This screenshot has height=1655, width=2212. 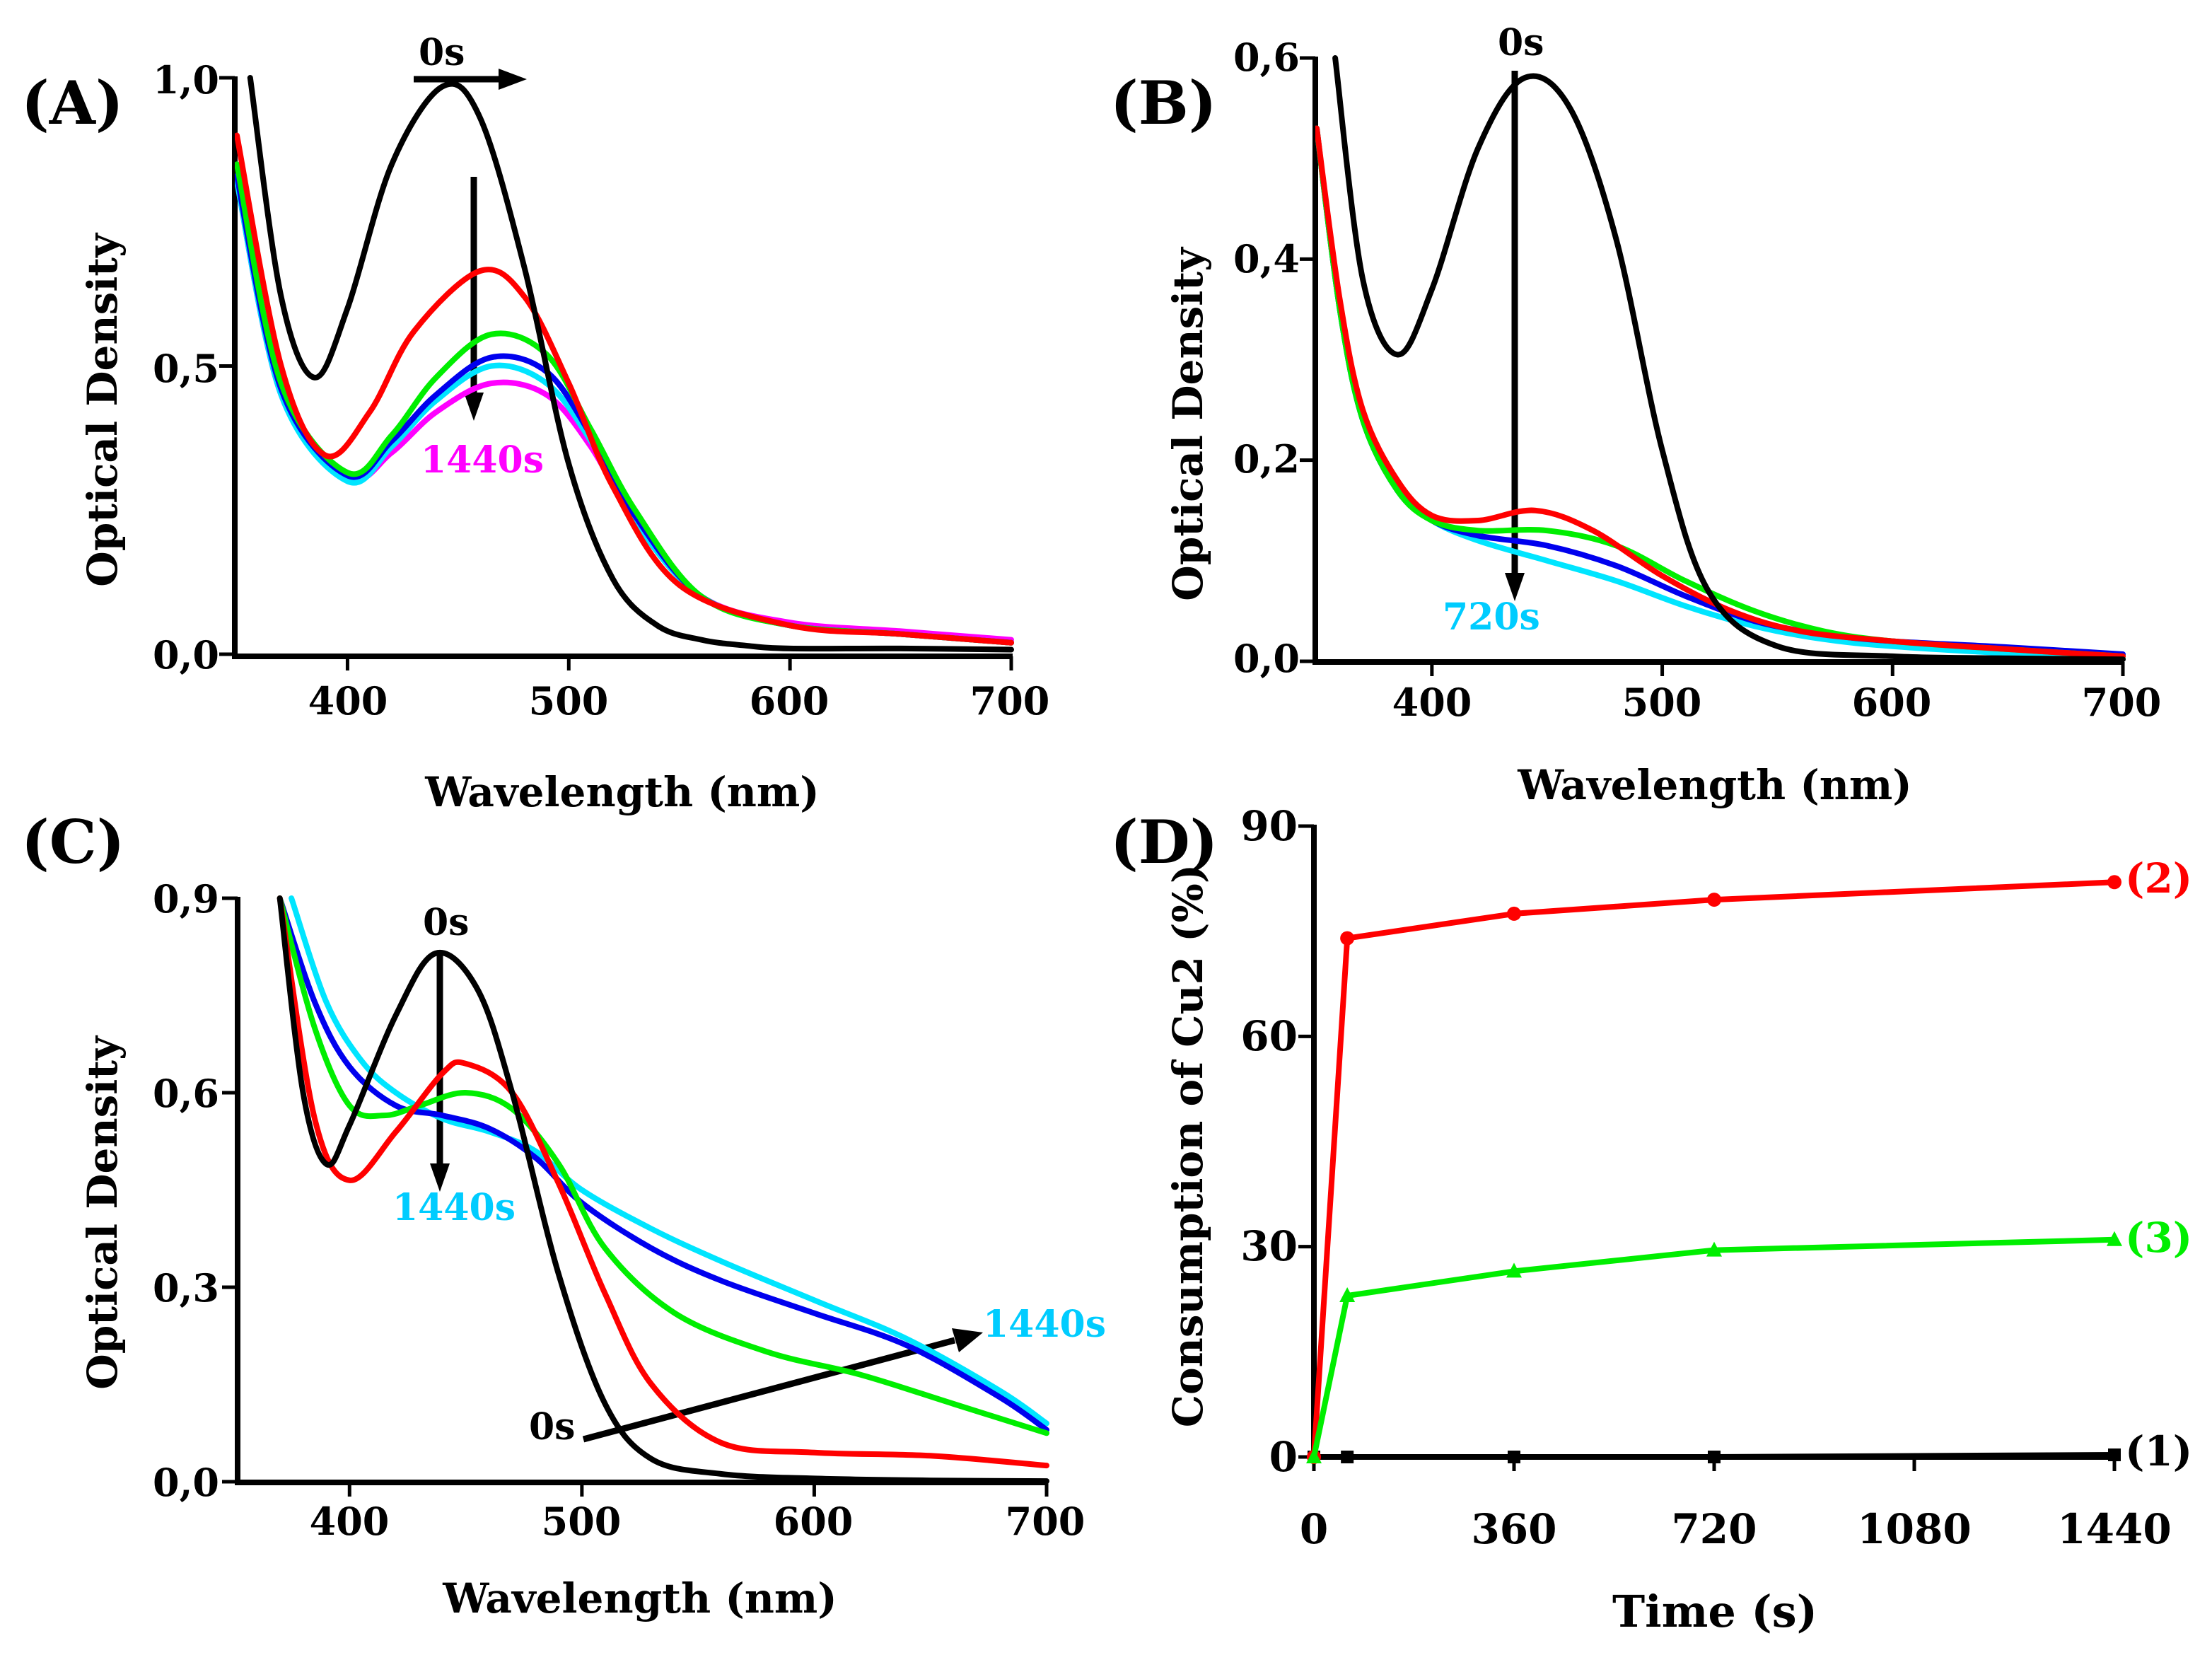 I want to click on panel-d-x-tick-label: 1080, so click(x=1914, y=1529).